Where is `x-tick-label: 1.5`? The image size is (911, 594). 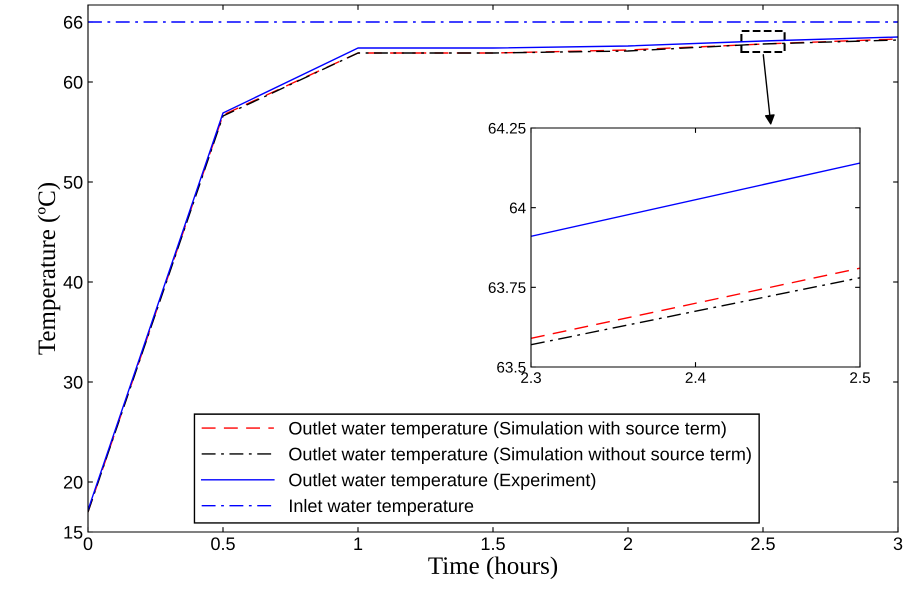
x-tick-label: 1.5 is located at coordinates (493, 544).